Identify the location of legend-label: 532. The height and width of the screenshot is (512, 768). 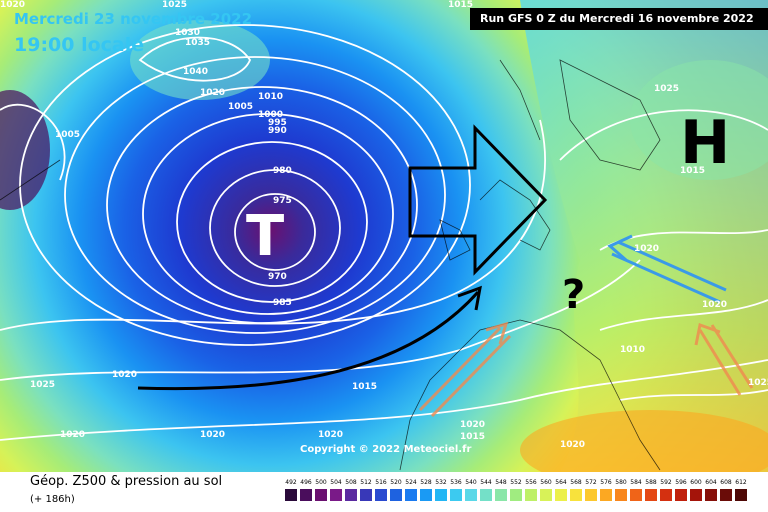
(441, 482).